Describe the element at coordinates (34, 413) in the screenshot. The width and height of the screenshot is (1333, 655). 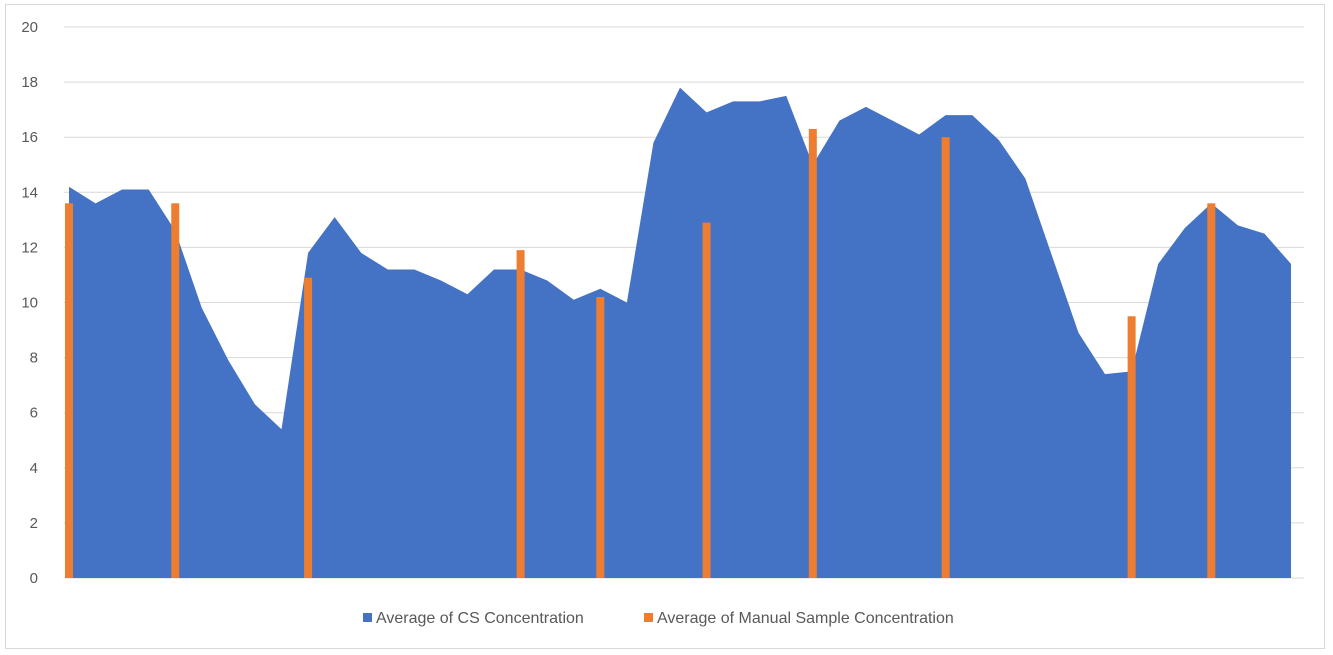
I see `y-tick-label: 6` at that location.